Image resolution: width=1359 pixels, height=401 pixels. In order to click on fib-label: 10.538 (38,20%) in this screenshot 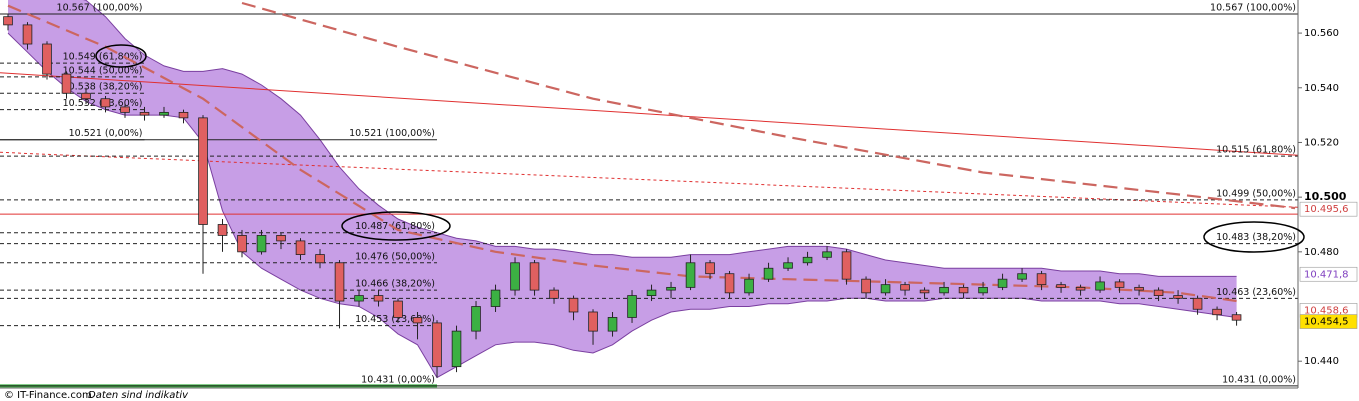, I will do `click(103, 87)`.